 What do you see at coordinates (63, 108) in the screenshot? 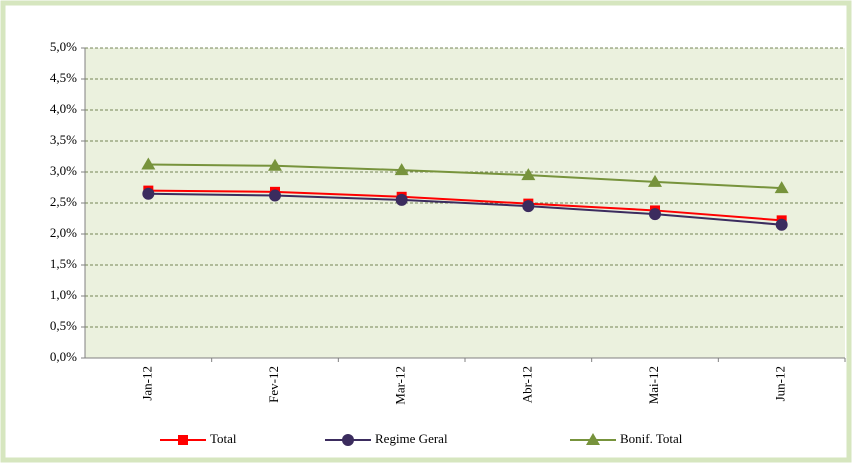
I see `y-tick-label: 4,0%` at bounding box center [63, 108].